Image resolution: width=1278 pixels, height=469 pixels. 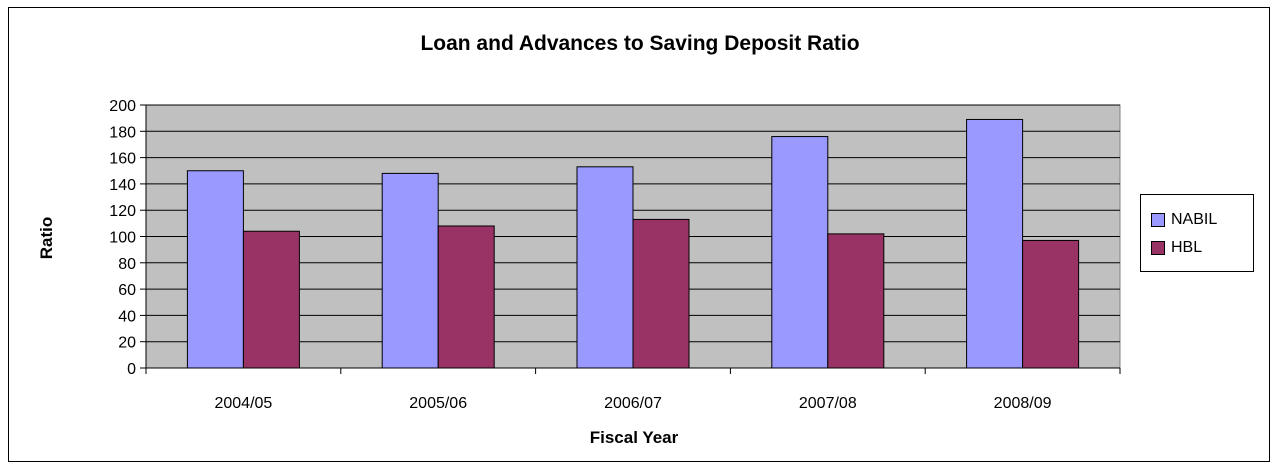 What do you see at coordinates (122, 132) in the screenshot?
I see `y-tick-label: 180` at bounding box center [122, 132].